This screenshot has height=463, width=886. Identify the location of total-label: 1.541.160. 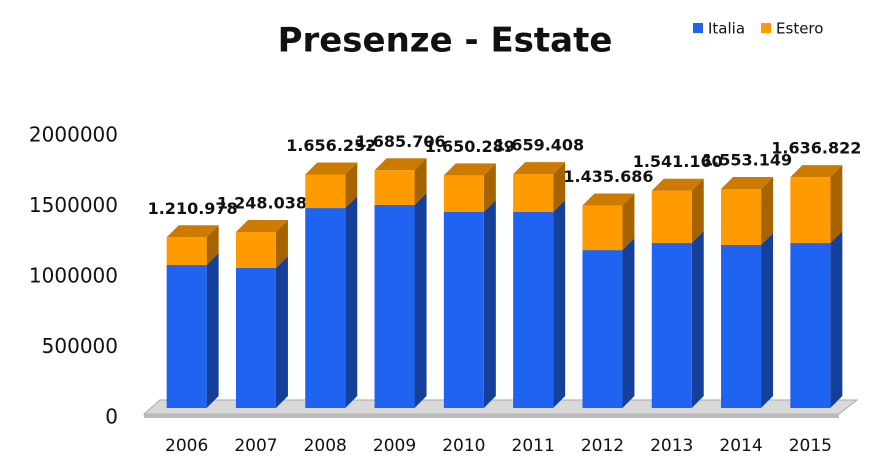
(678, 161).